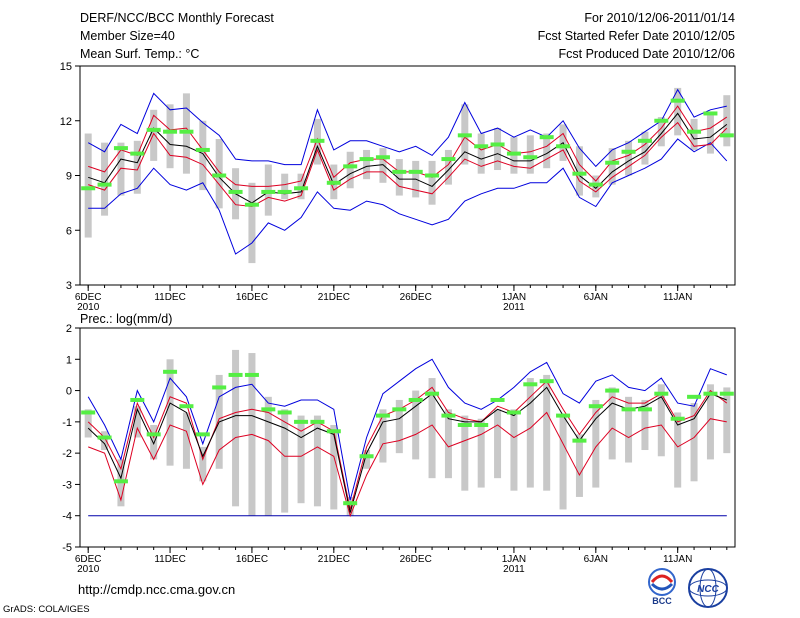 The width and height of the screenshot is (800, 618). Describe the element at coordinates (514, 559) in the screenshot. I see `x-tick-label: 1JAN` at that location.